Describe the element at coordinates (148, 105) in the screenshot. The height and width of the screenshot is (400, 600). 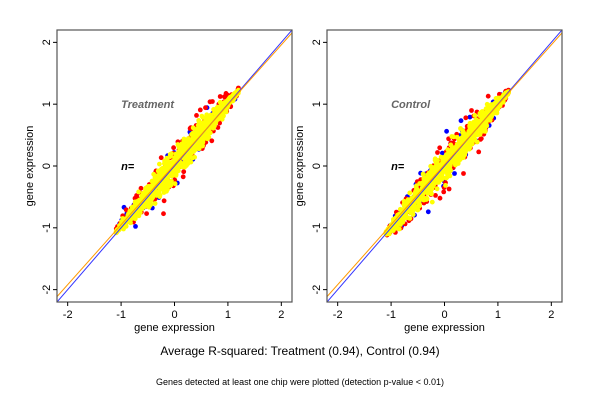
I see `panel-title: Treatment` at that location.